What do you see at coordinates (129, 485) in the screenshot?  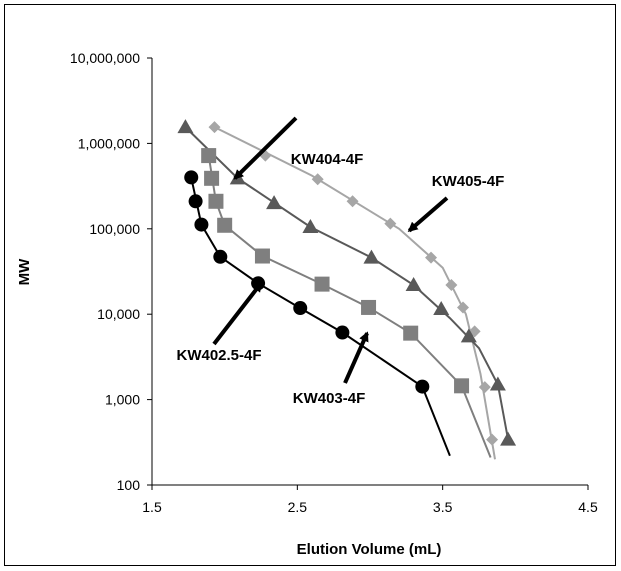 I see `y-tick-label: 100` at bounding box center [129, 485].